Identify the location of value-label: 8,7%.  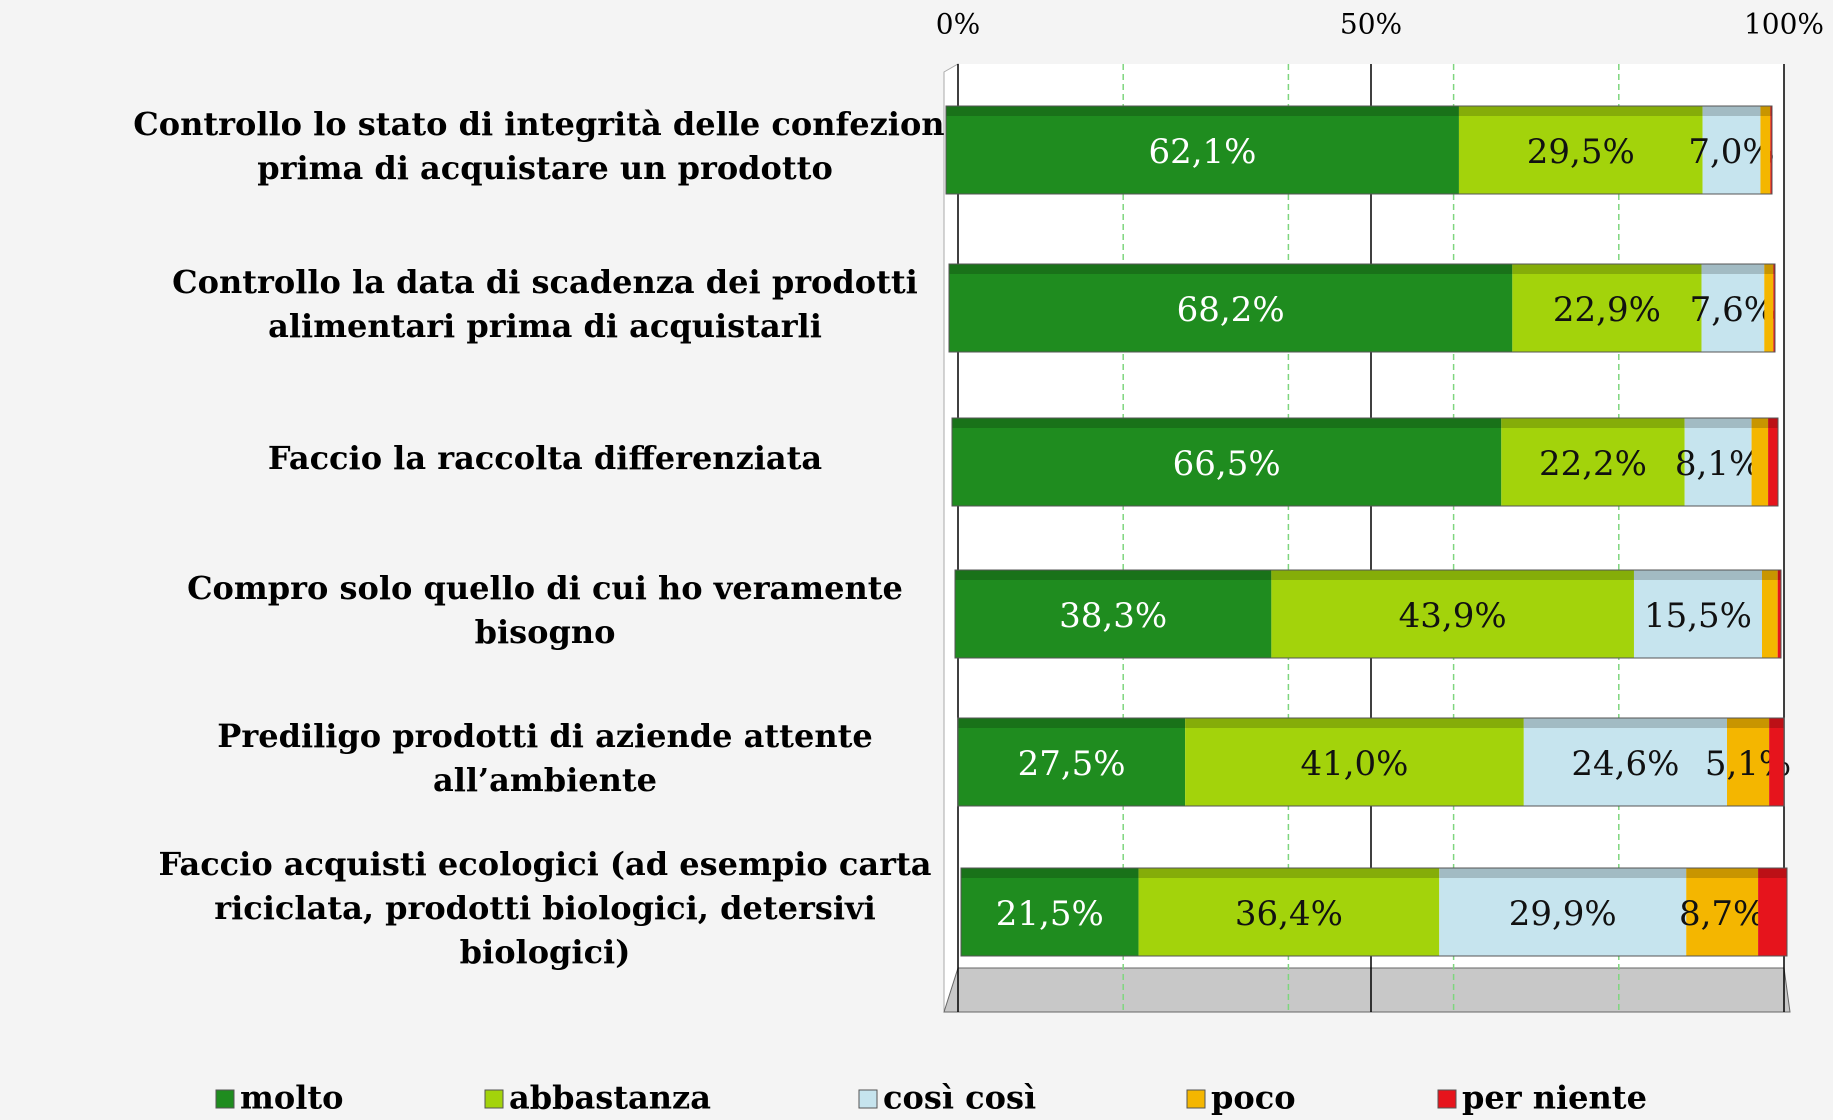
(1722, 914).